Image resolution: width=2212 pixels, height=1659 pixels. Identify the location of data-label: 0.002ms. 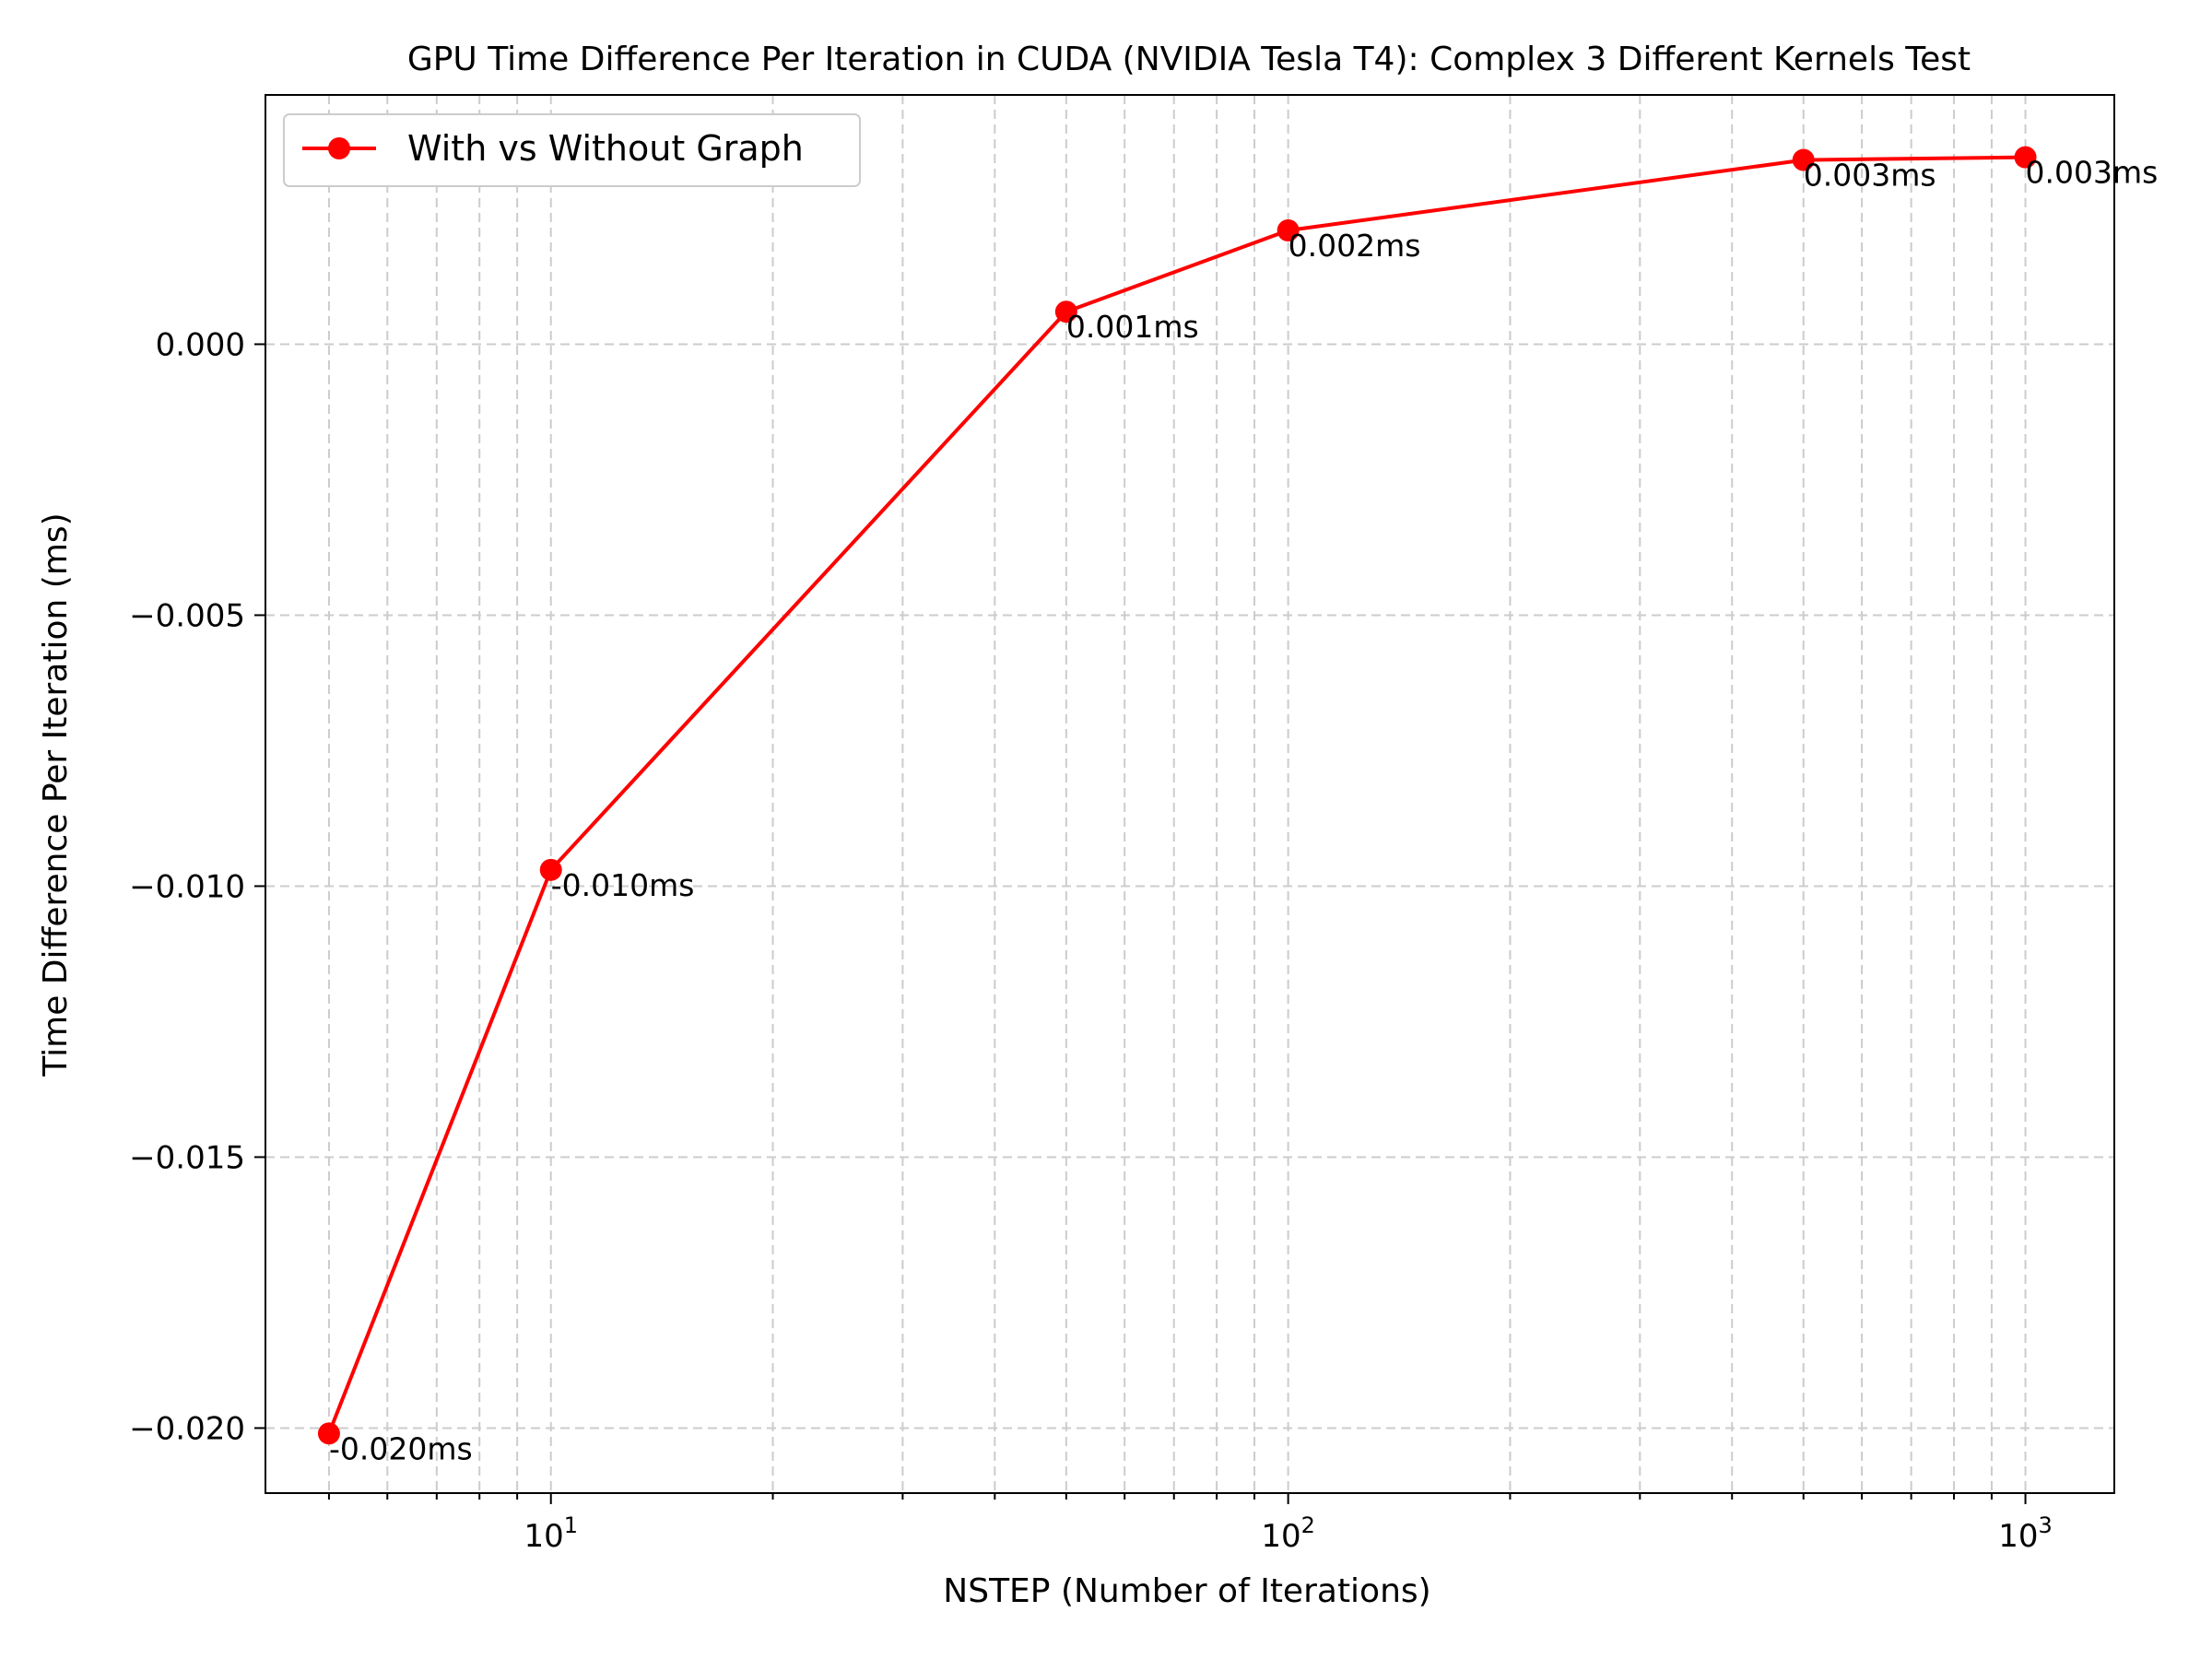
(1354, 246).